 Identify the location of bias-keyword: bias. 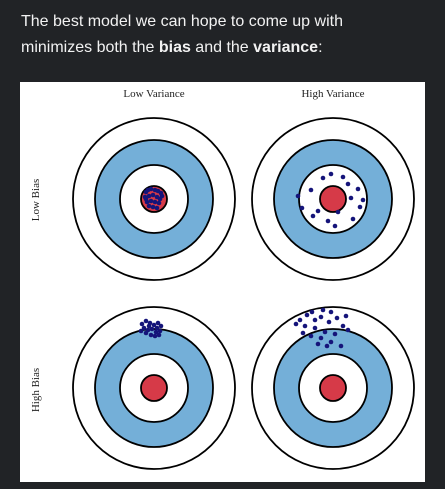
(174, 47).